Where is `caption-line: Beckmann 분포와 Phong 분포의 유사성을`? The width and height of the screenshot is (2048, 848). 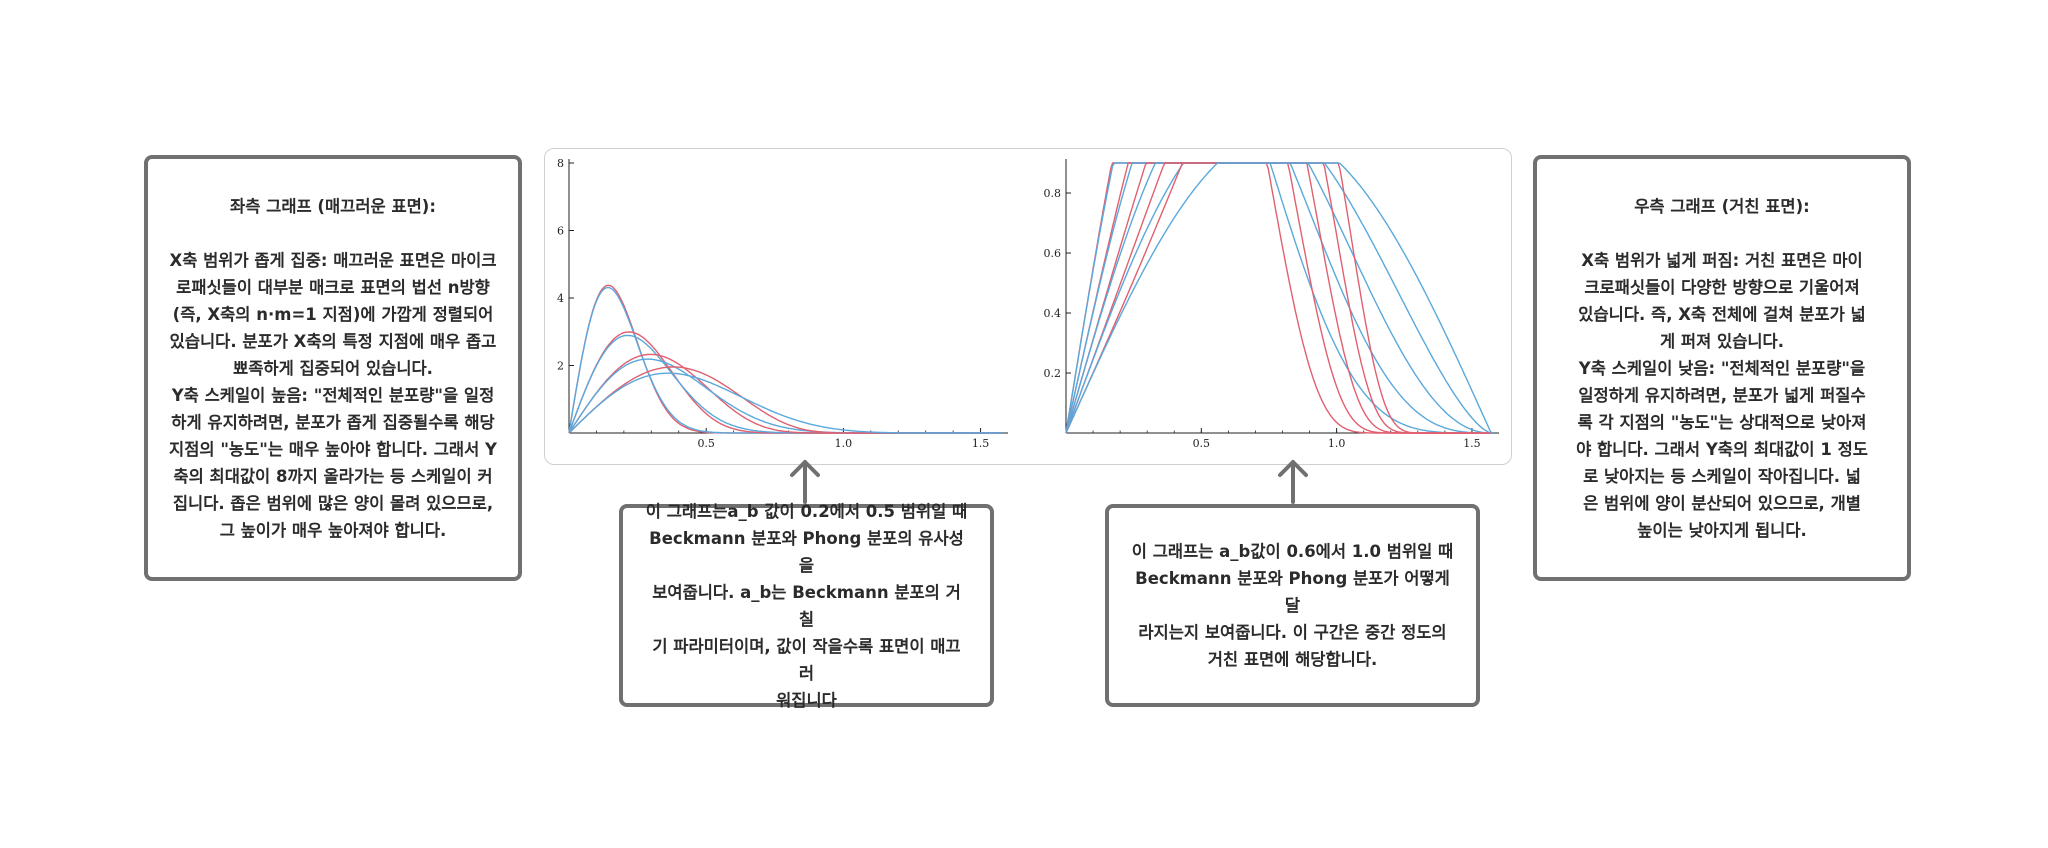 caption-line: Beckmann 분포와 Phong 분포의 유사성을 is located at coordinates (806, 551).